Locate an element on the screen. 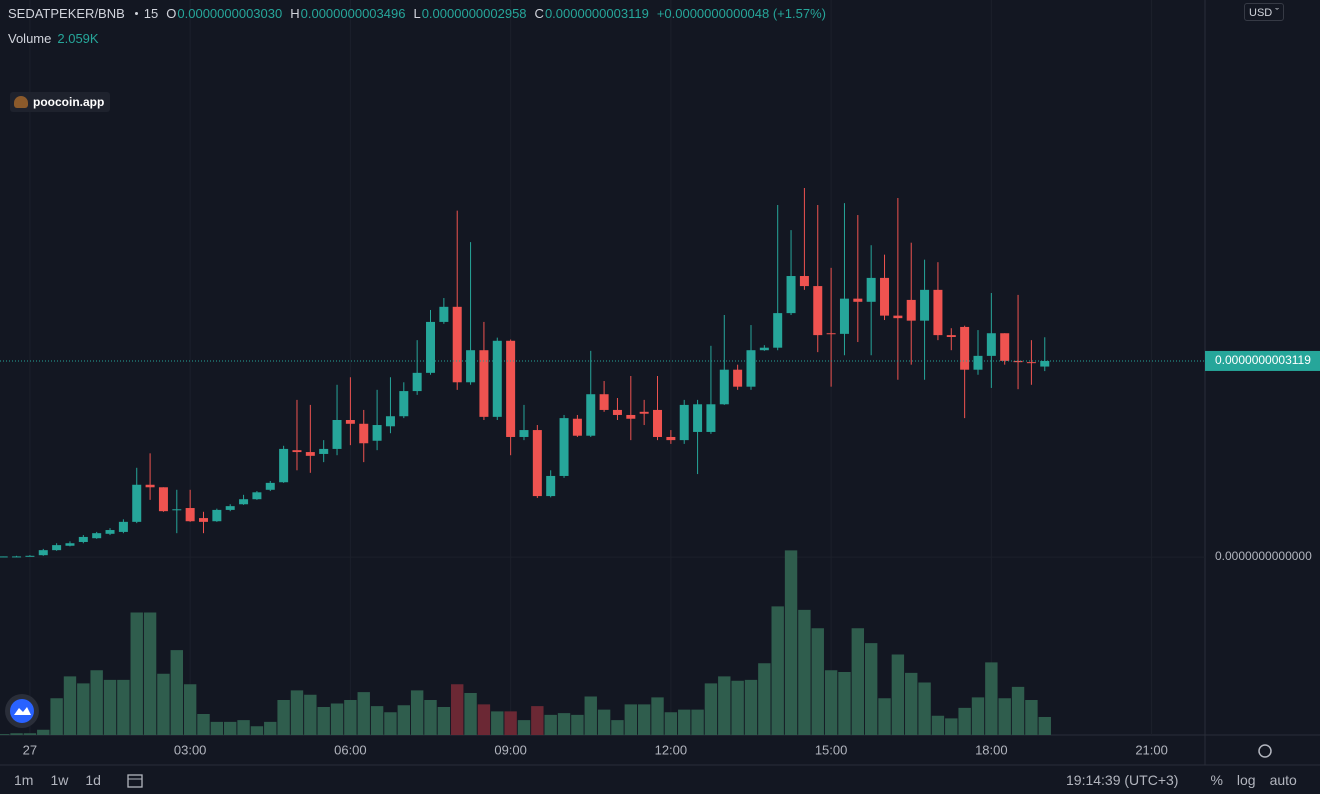 This screenshot has height=794, width=1320. ohlc-value: 0.0000000002958 is located at coordinates (474, 13).